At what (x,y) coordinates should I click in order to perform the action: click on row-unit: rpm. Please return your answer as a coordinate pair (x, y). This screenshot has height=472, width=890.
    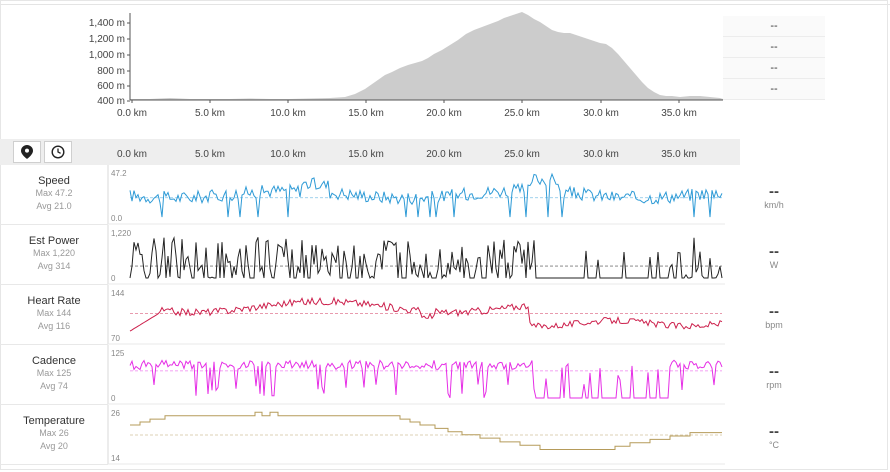
    Looking at the image, I should click on (774, 385).